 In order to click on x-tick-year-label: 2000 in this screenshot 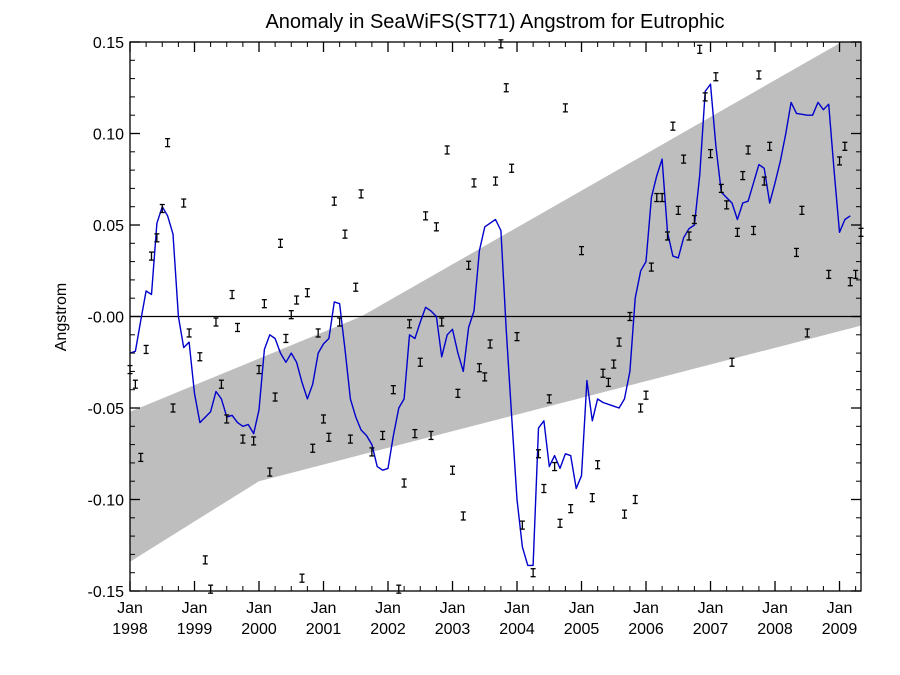, I will do `click(259, 629)`.